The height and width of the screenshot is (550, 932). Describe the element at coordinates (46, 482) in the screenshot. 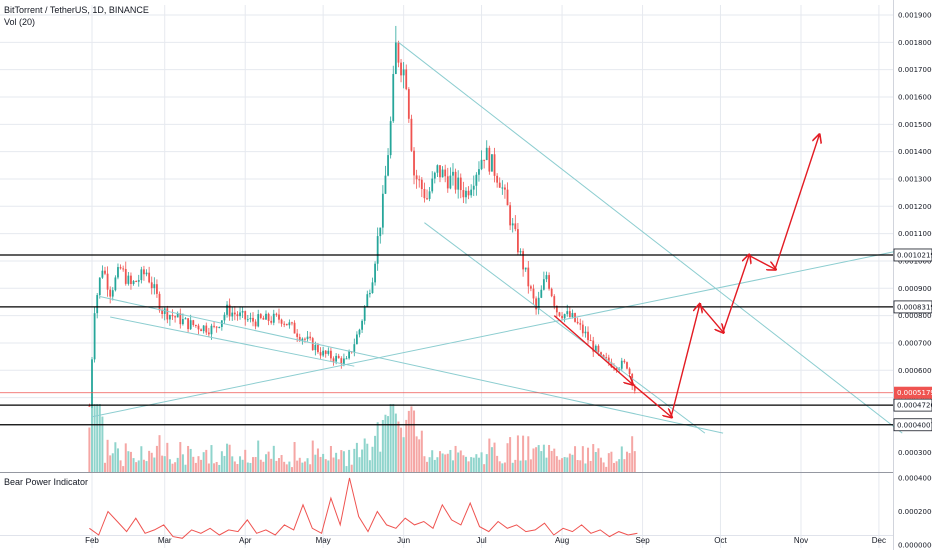

I see `bear-power-label: Bear Power Indicator` at that location.